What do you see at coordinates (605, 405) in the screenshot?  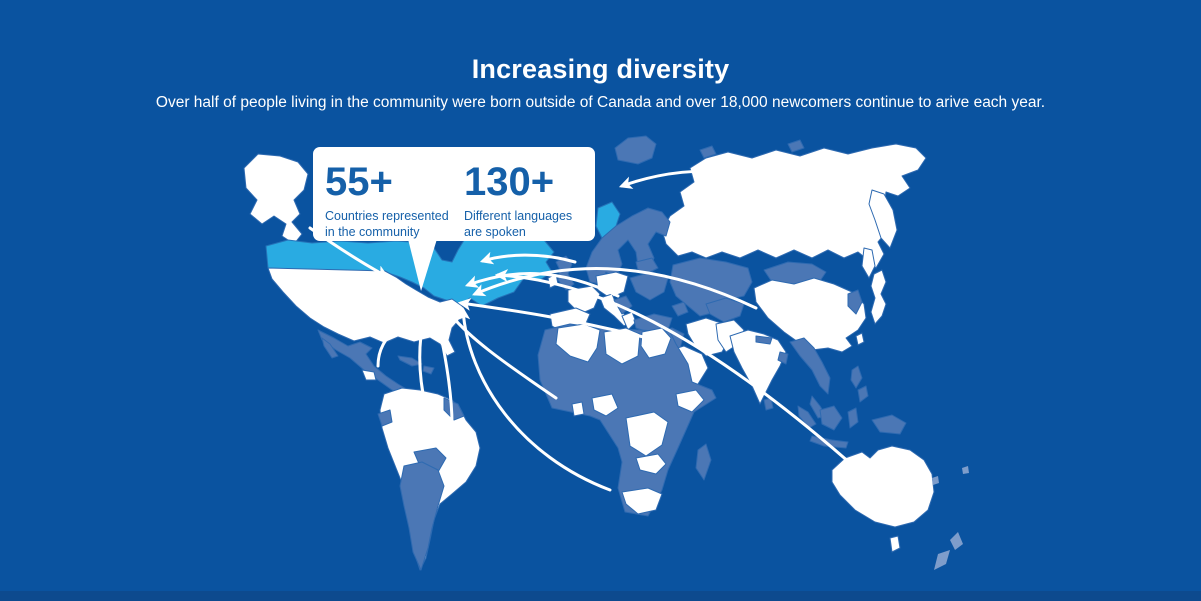 I see `country-nigeria` at bounding box center [605, 405].